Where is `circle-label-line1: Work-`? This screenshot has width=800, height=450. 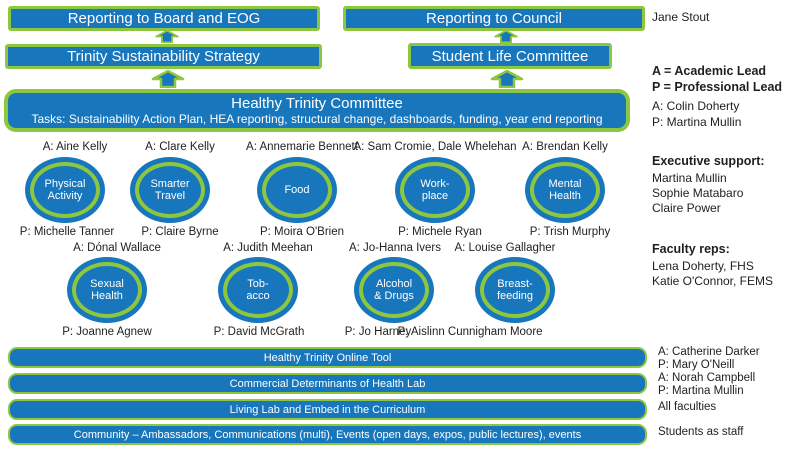 circle-label-line1: Work- is located at coordinates (435, 183).